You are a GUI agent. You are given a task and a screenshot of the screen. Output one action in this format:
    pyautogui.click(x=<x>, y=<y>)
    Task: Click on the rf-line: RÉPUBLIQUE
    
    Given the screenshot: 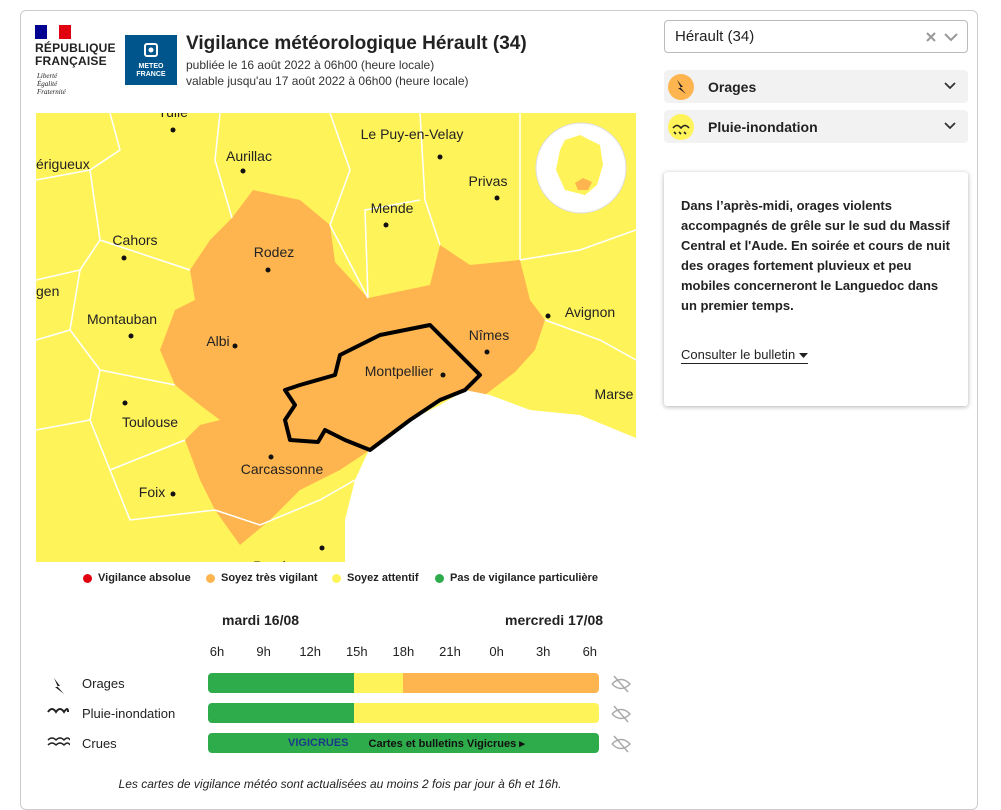 What is the action you would take?
    pyautogui.click(x=75, y=48)
    